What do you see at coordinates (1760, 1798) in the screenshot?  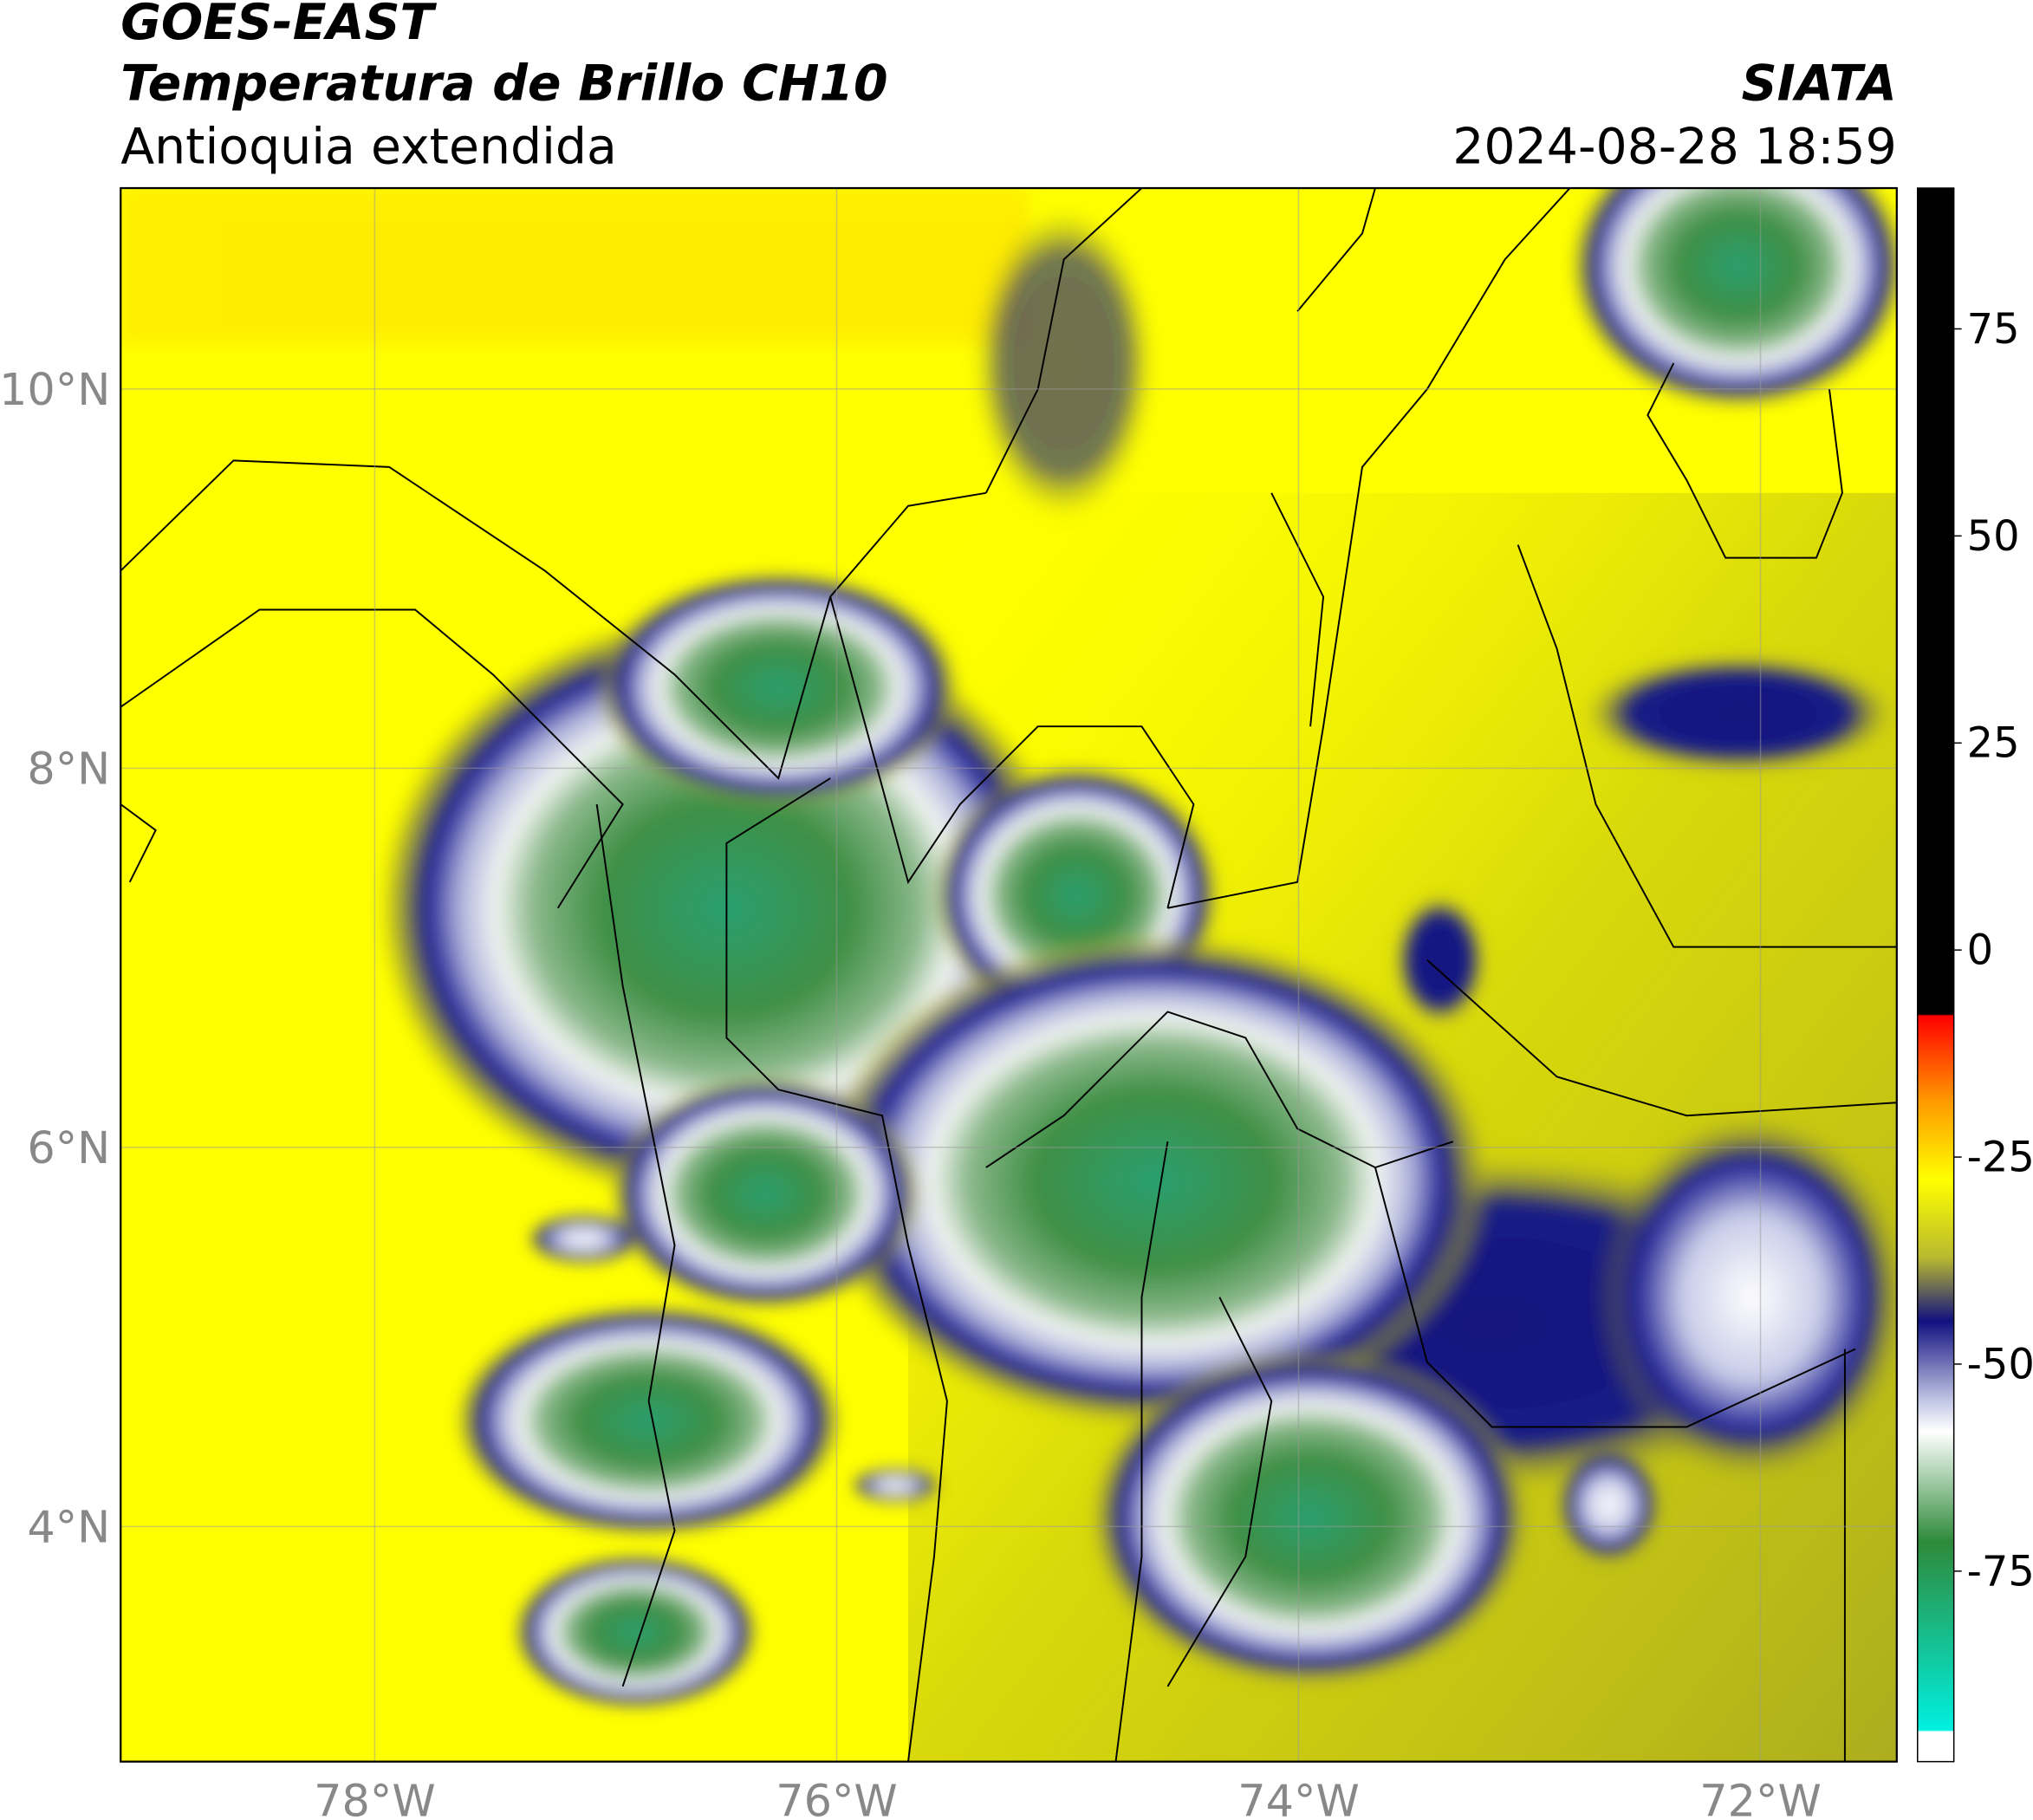 I see `x-tick-label: 72°W` at bounding box center [1760, 1798].